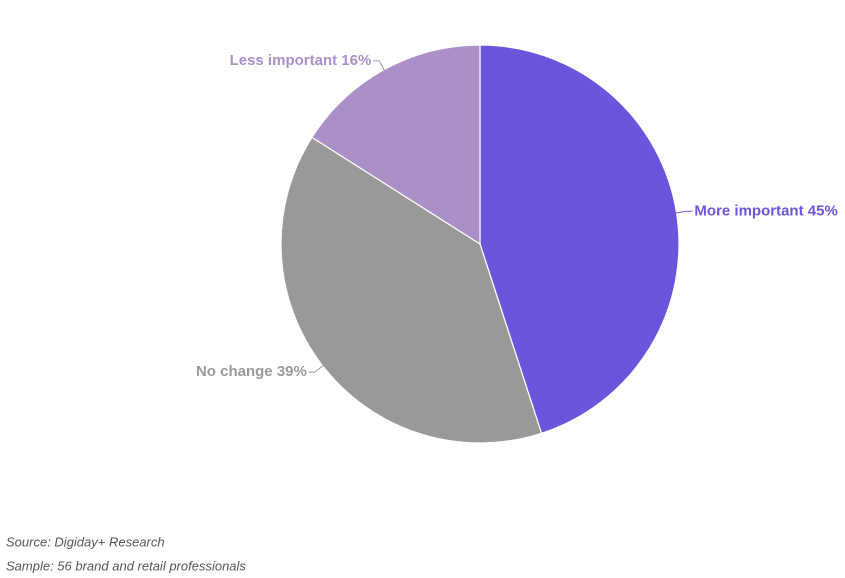 The image size is (845, 578). Describe the element at coordinates (823, 210) in the screenshot. I see `value-label: 45%` at that location.